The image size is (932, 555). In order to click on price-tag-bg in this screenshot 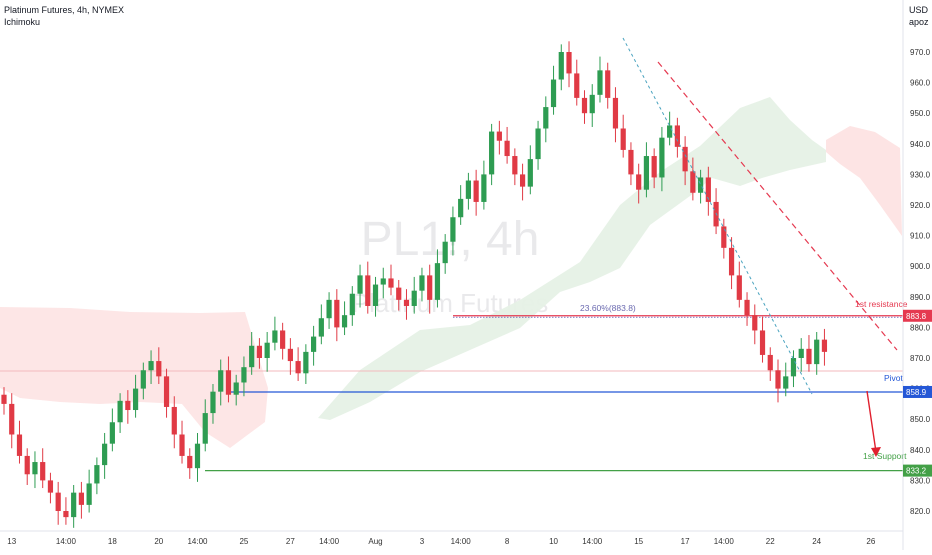, I will do `click(917, 315)`.